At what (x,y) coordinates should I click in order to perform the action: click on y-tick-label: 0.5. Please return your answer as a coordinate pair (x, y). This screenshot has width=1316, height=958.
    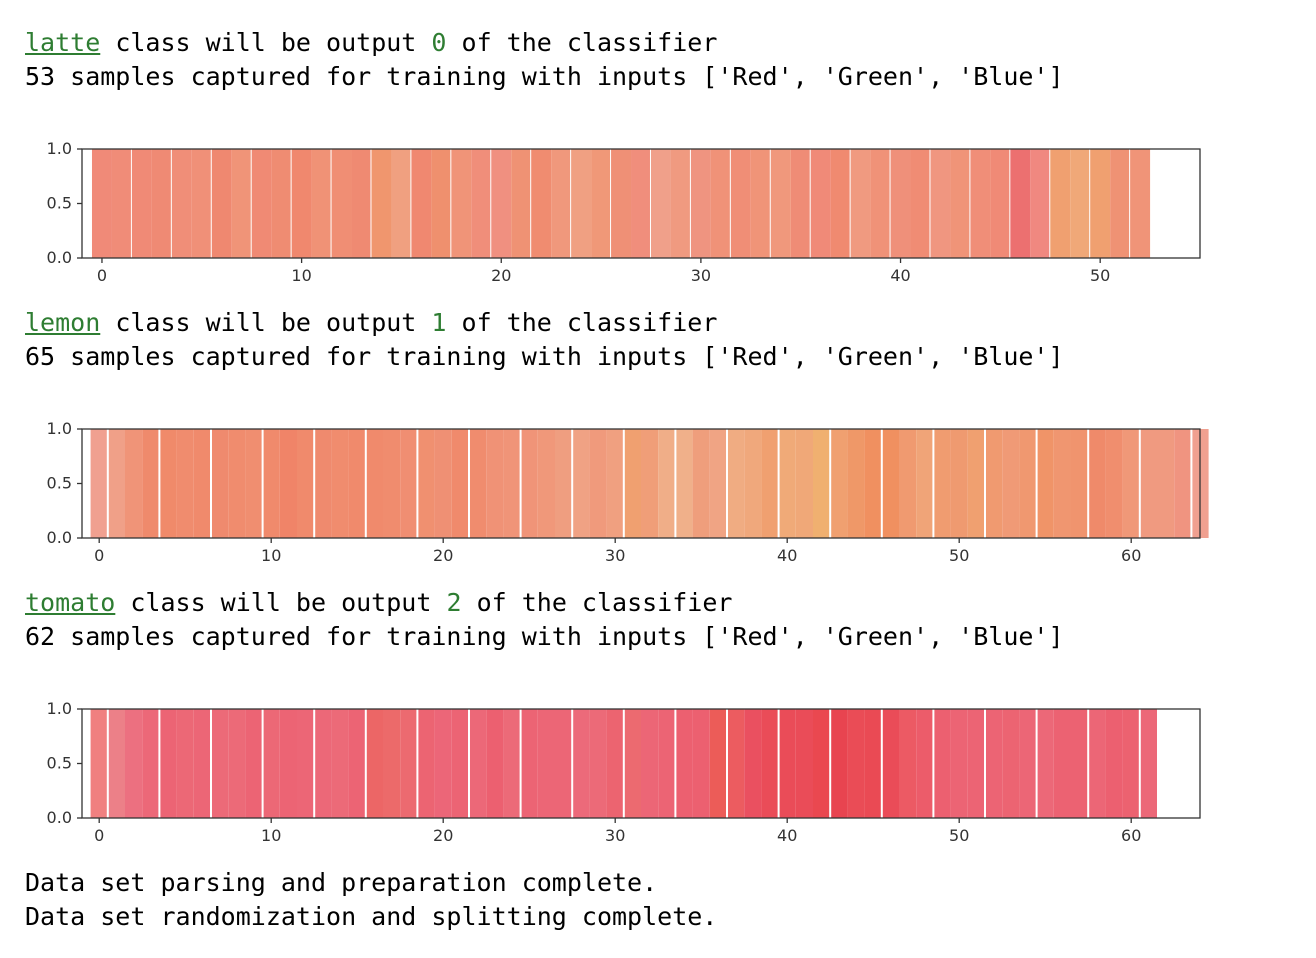
    Looking at the image, I should click on (59, 483).